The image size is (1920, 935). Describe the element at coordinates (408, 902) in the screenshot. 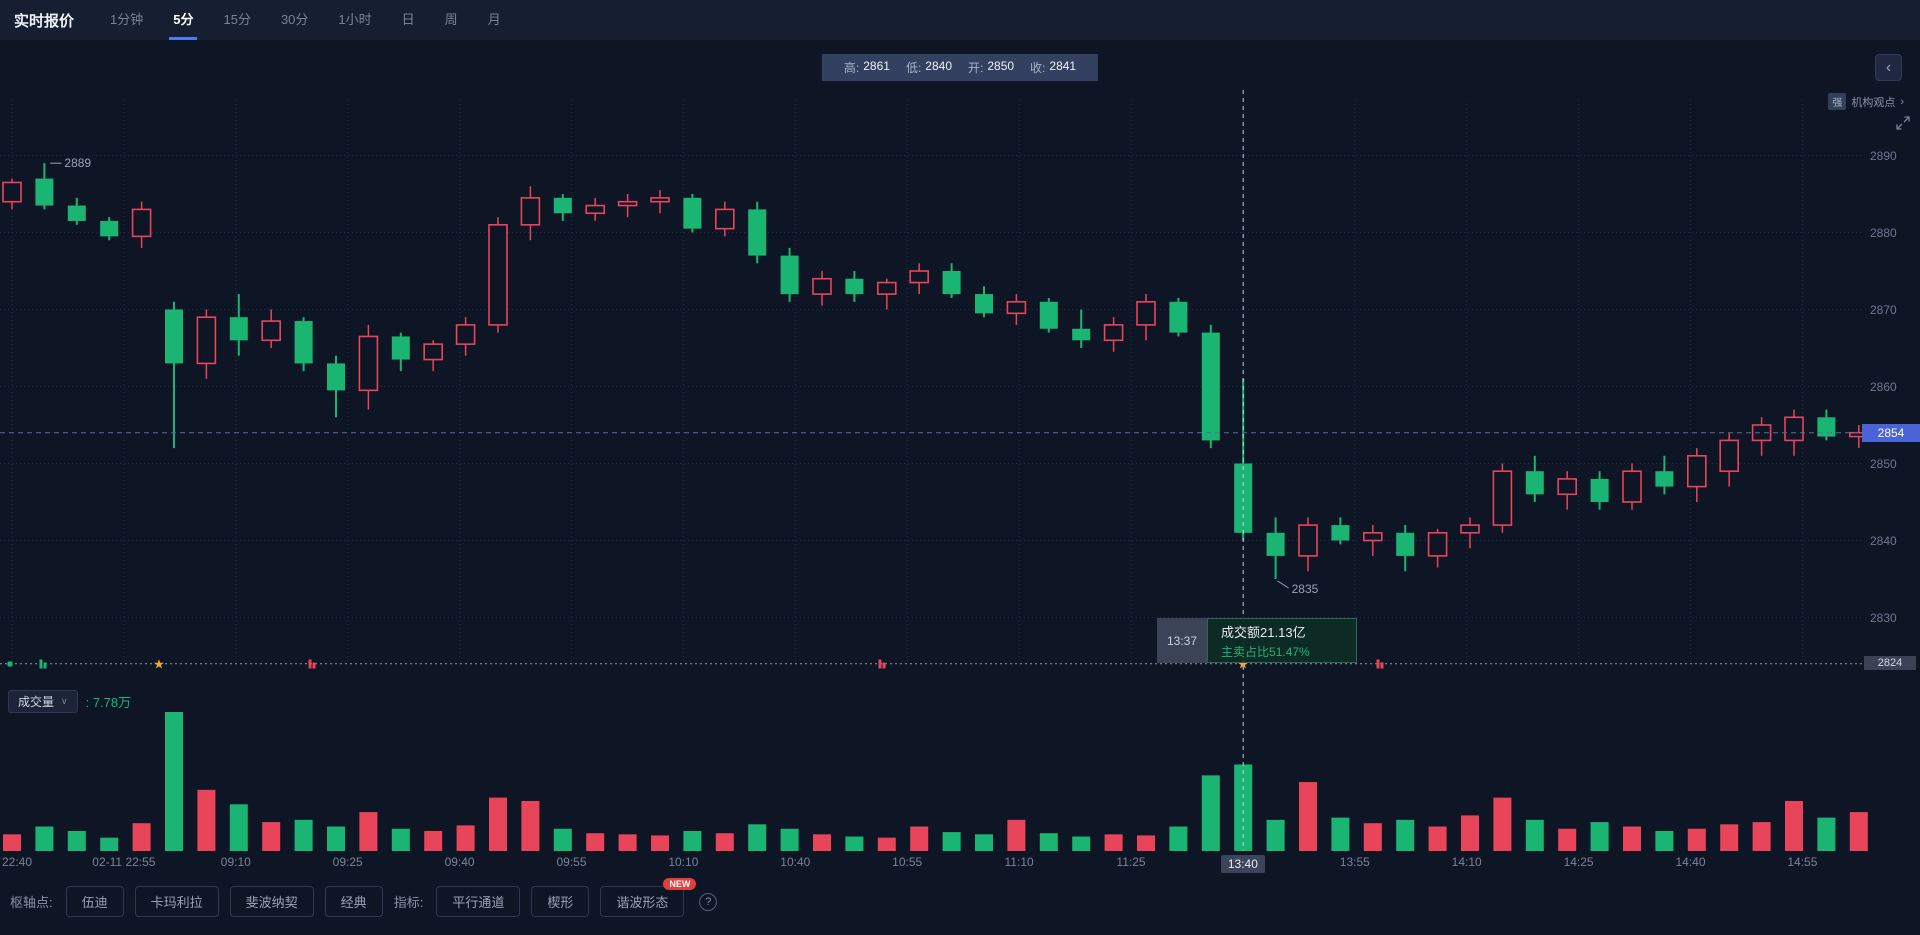

I see `indicator-label: 指标:` at that location.